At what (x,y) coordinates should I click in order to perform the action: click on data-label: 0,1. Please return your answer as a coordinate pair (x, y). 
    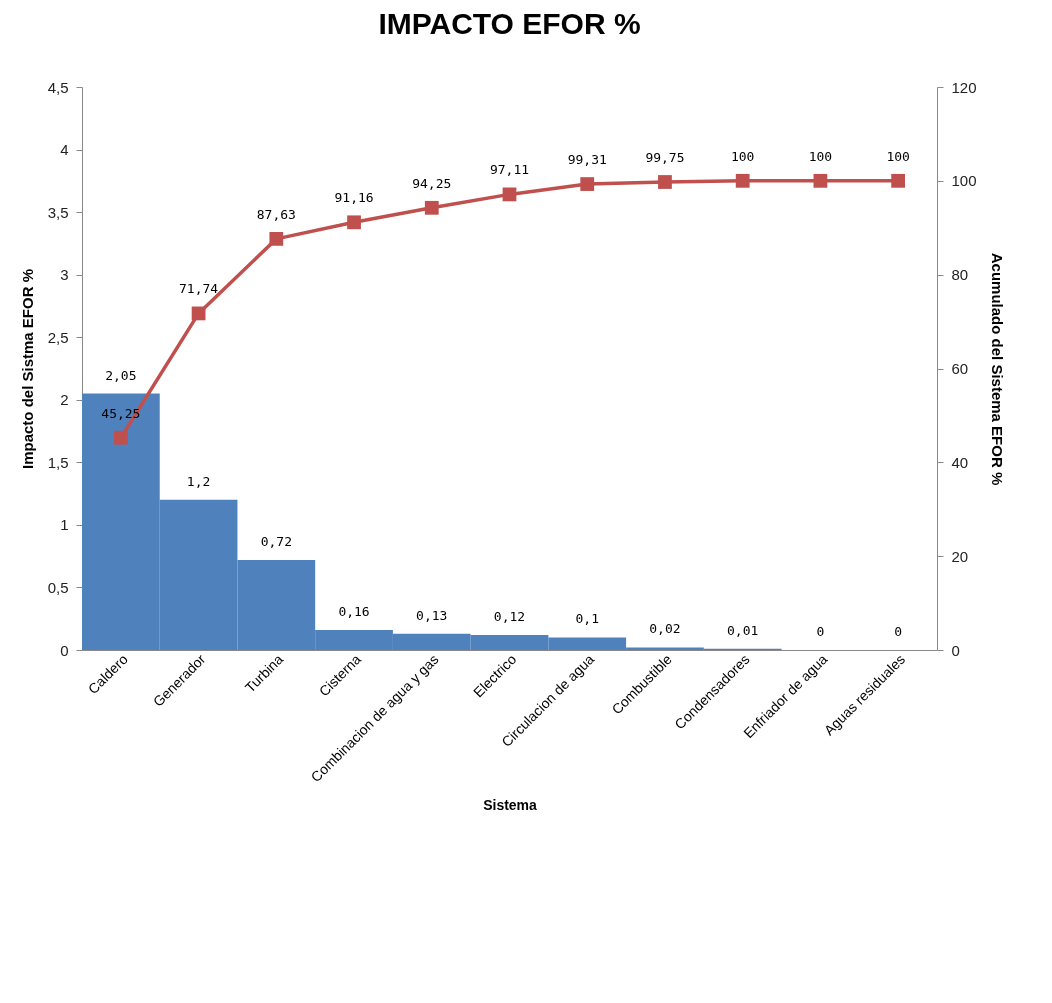
    Looking at the image, I should click on (587, 619).